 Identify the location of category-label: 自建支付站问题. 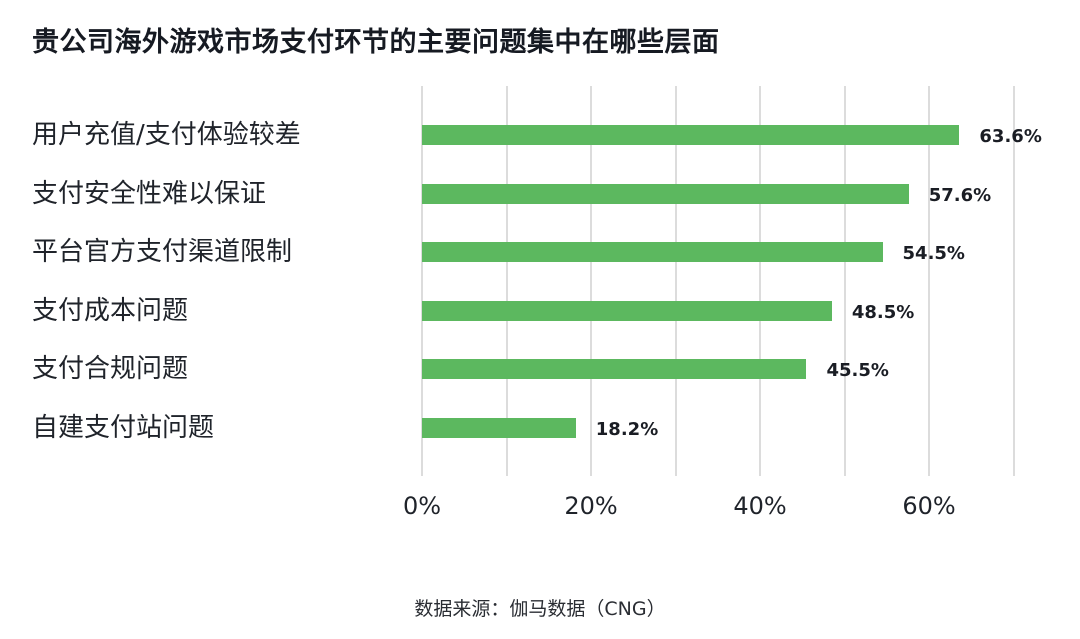
(123, 428).